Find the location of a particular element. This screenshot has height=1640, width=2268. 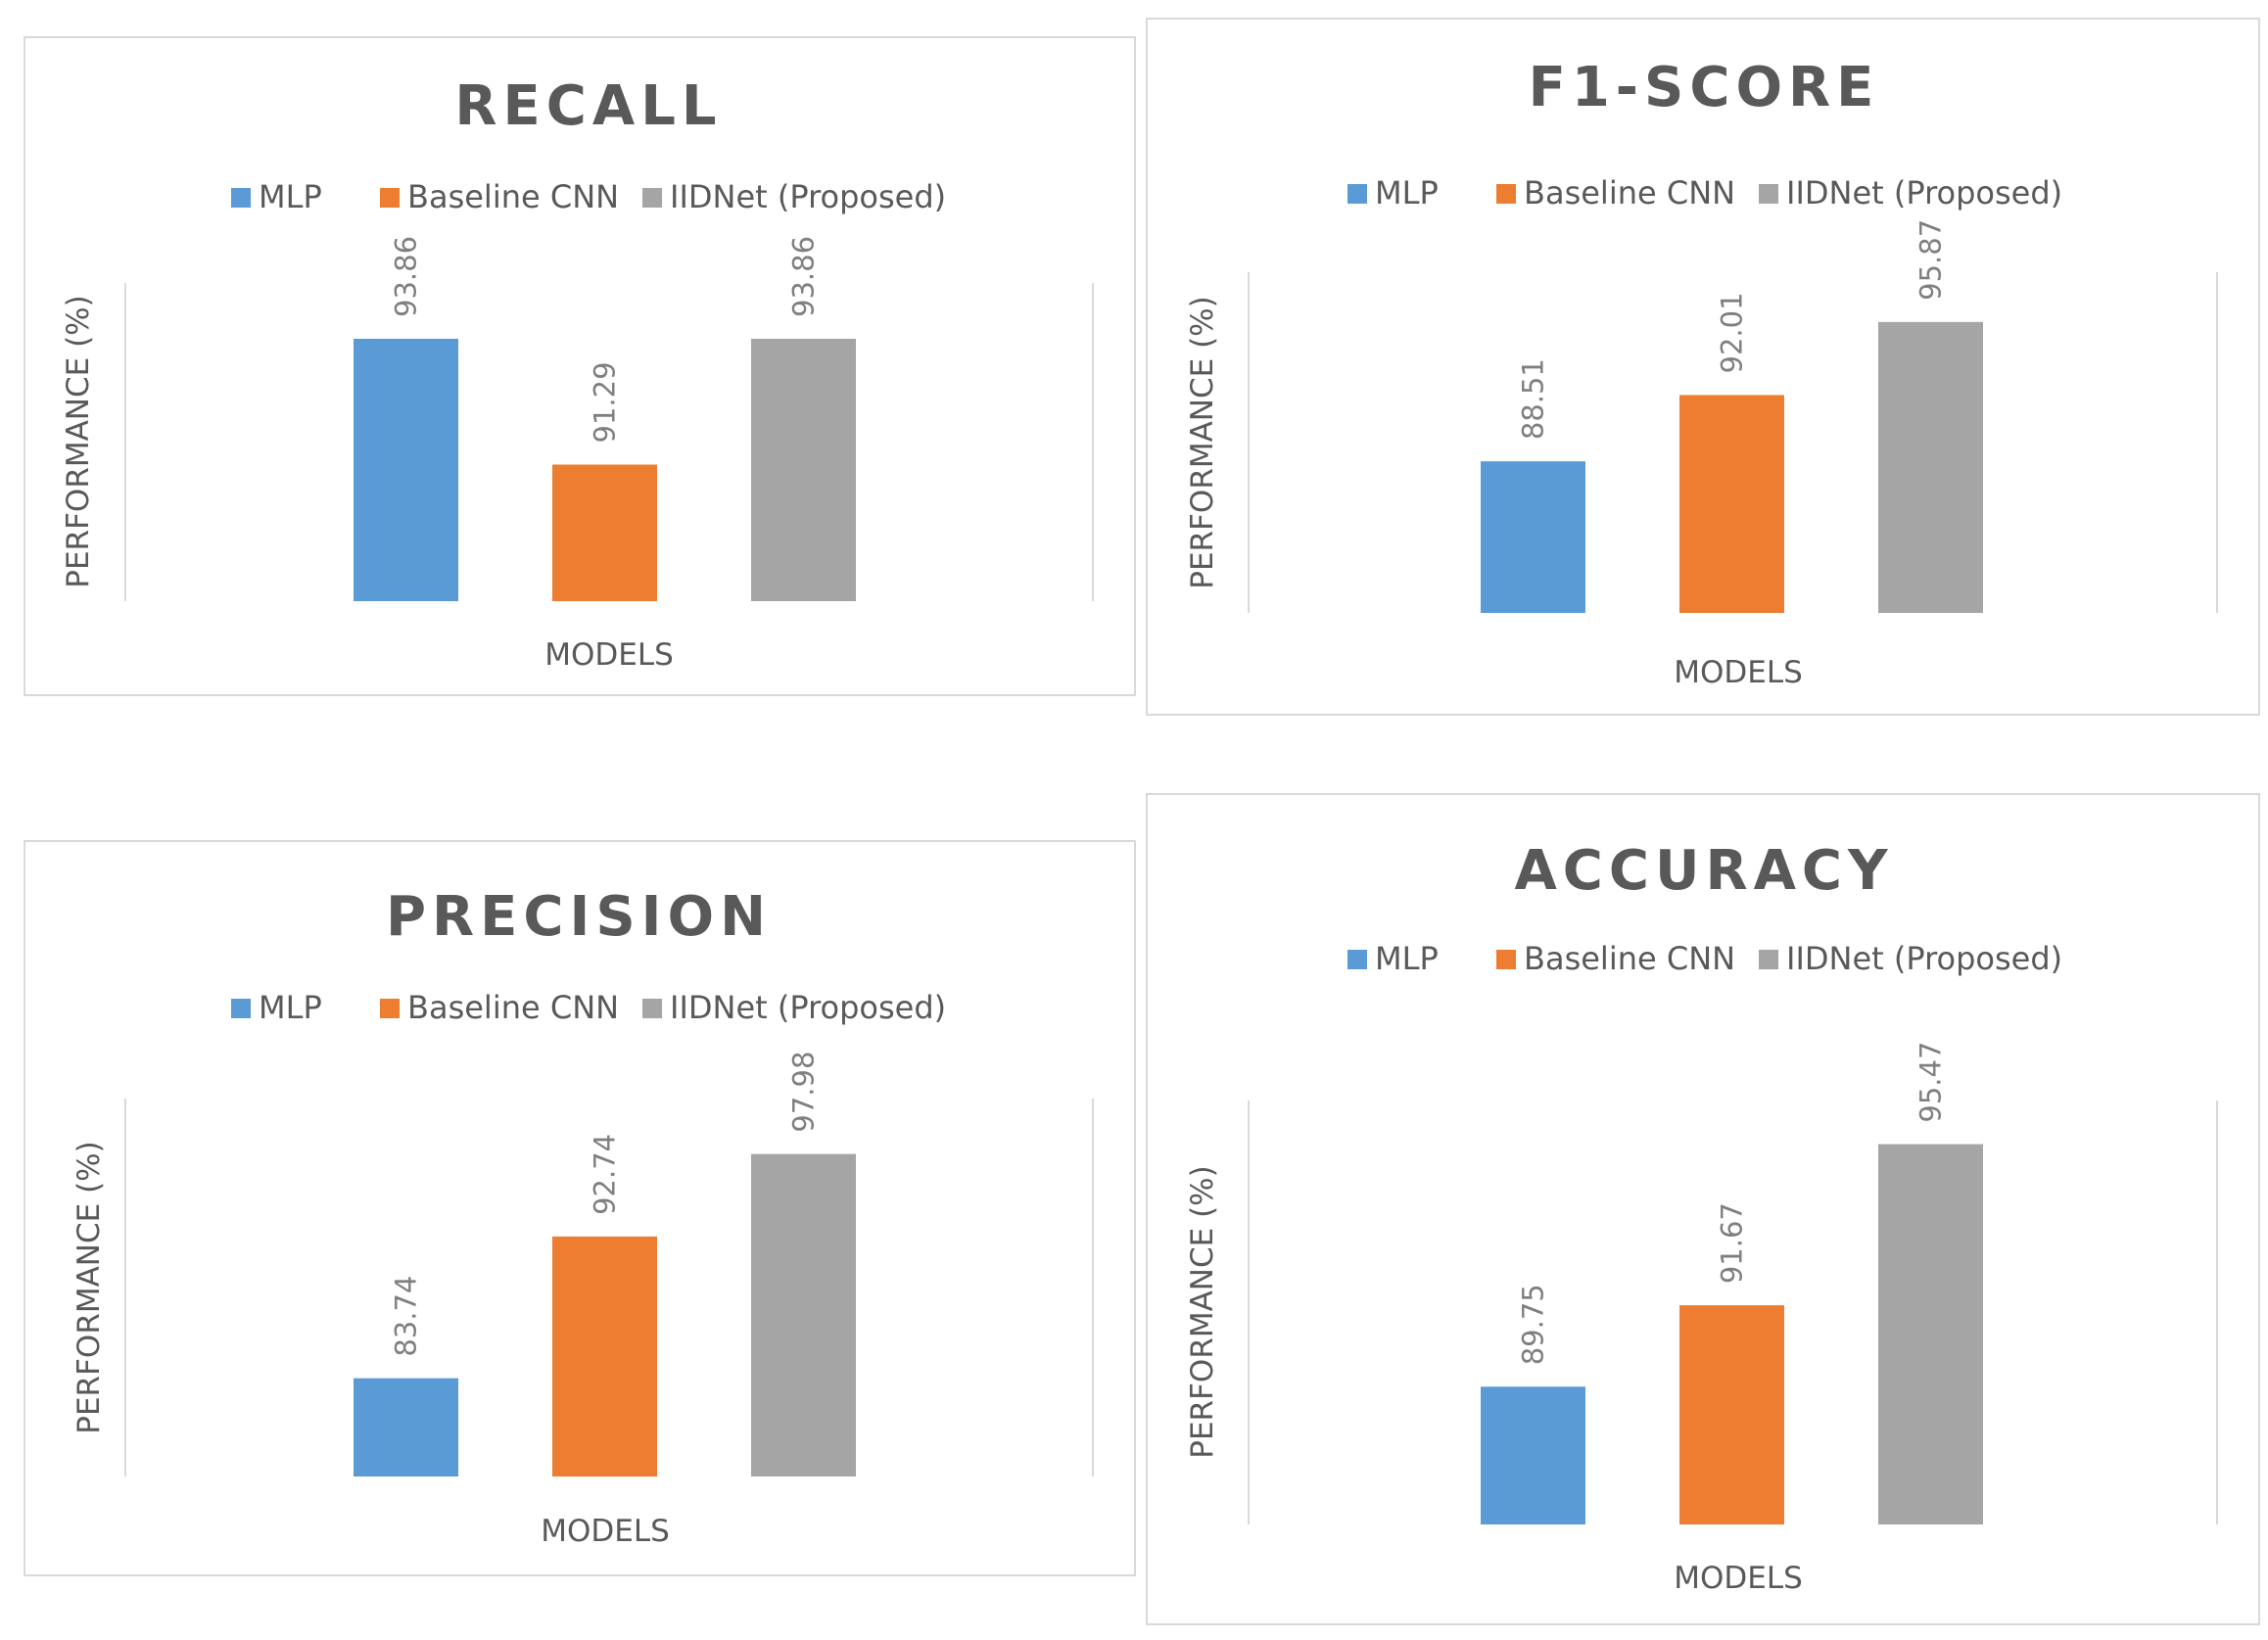

data-label-1: 91.29 is located at coordinates (605, 402).